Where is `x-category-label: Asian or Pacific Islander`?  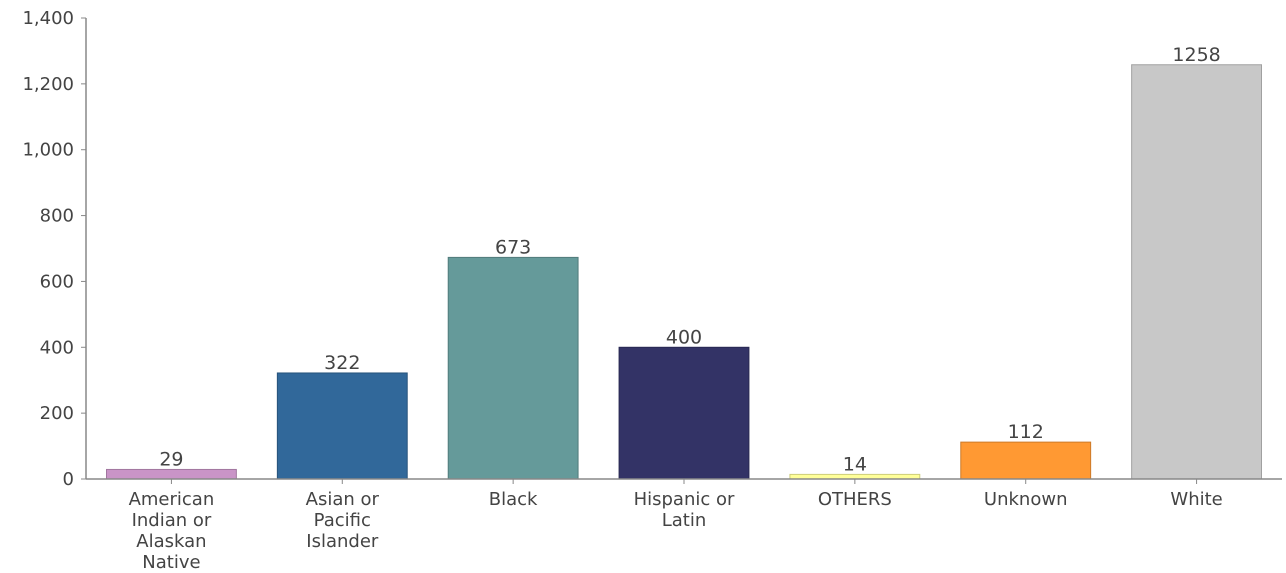
x-category-label: Asian or Pacific Islander is located at coordinates (343, 520).